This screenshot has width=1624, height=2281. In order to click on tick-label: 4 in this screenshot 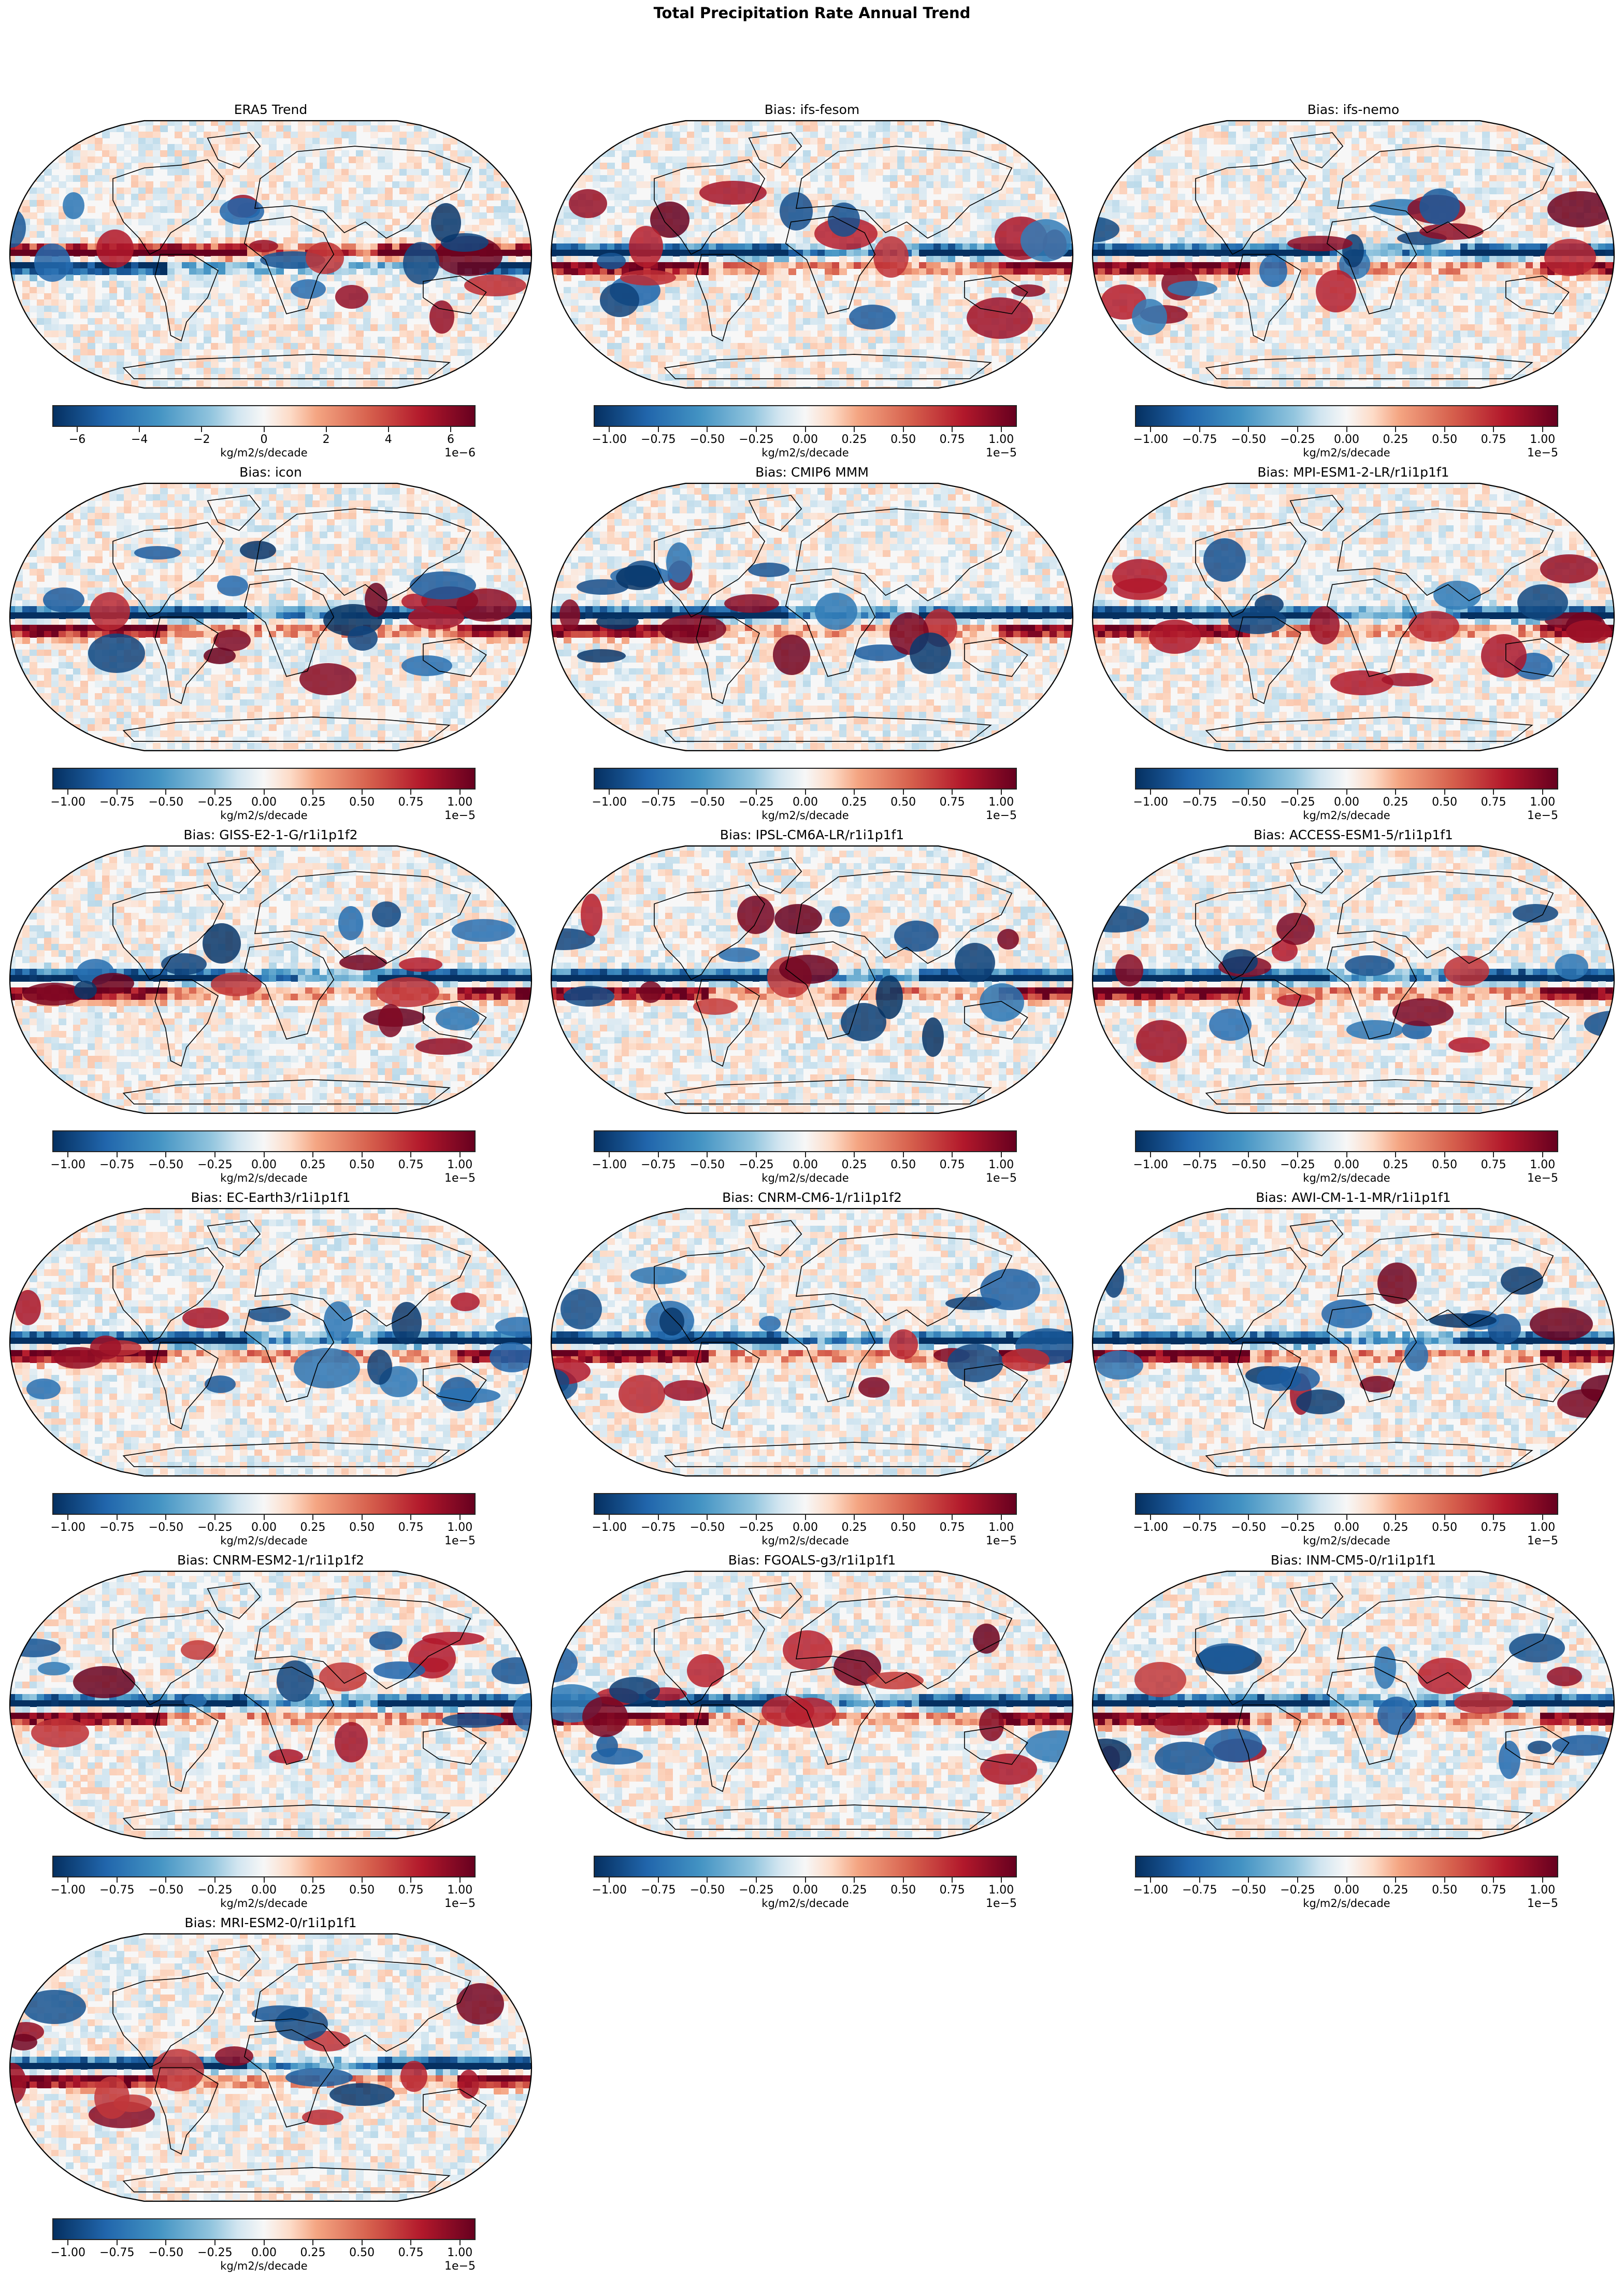, I will do `click(389, 439)`.